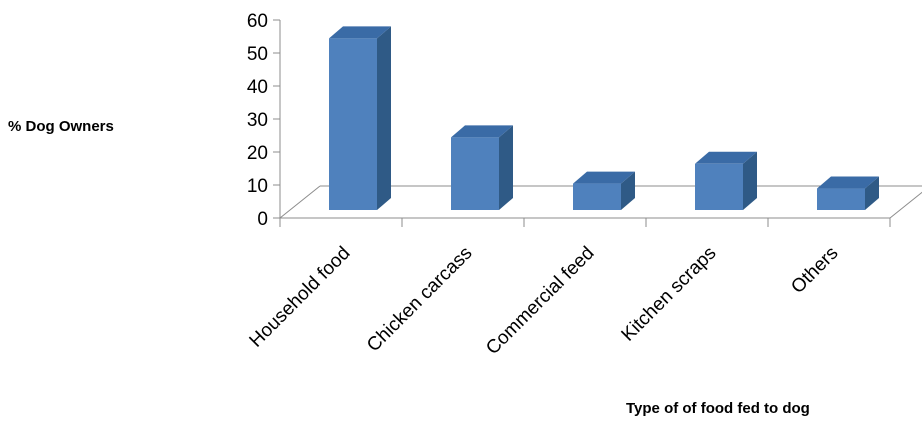 Image resolution: width=922 pixels, height=431 pixels. Describe the element at coordinates (718, 408) in the screenshot. I see `x-axis-label: Type of of food fed to dog` at that location.